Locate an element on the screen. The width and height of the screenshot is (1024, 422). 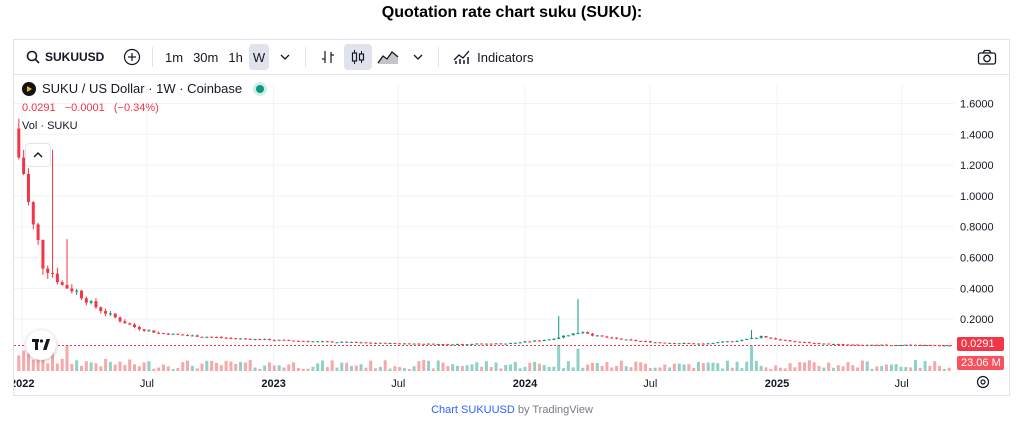
legend-change: −0.0001 is located at coordinates (84, 108).